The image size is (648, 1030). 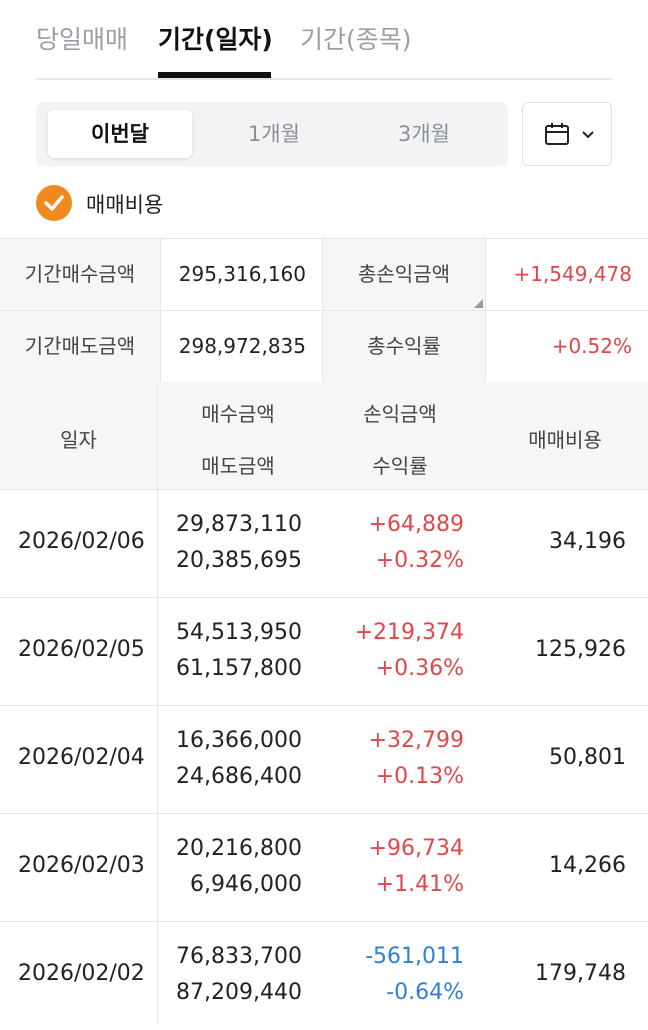 What do you see at coordinates (239, 740) in the screenshot?
I see `row-buy-amount: 16,366,000` at bounding box center [239, 740].